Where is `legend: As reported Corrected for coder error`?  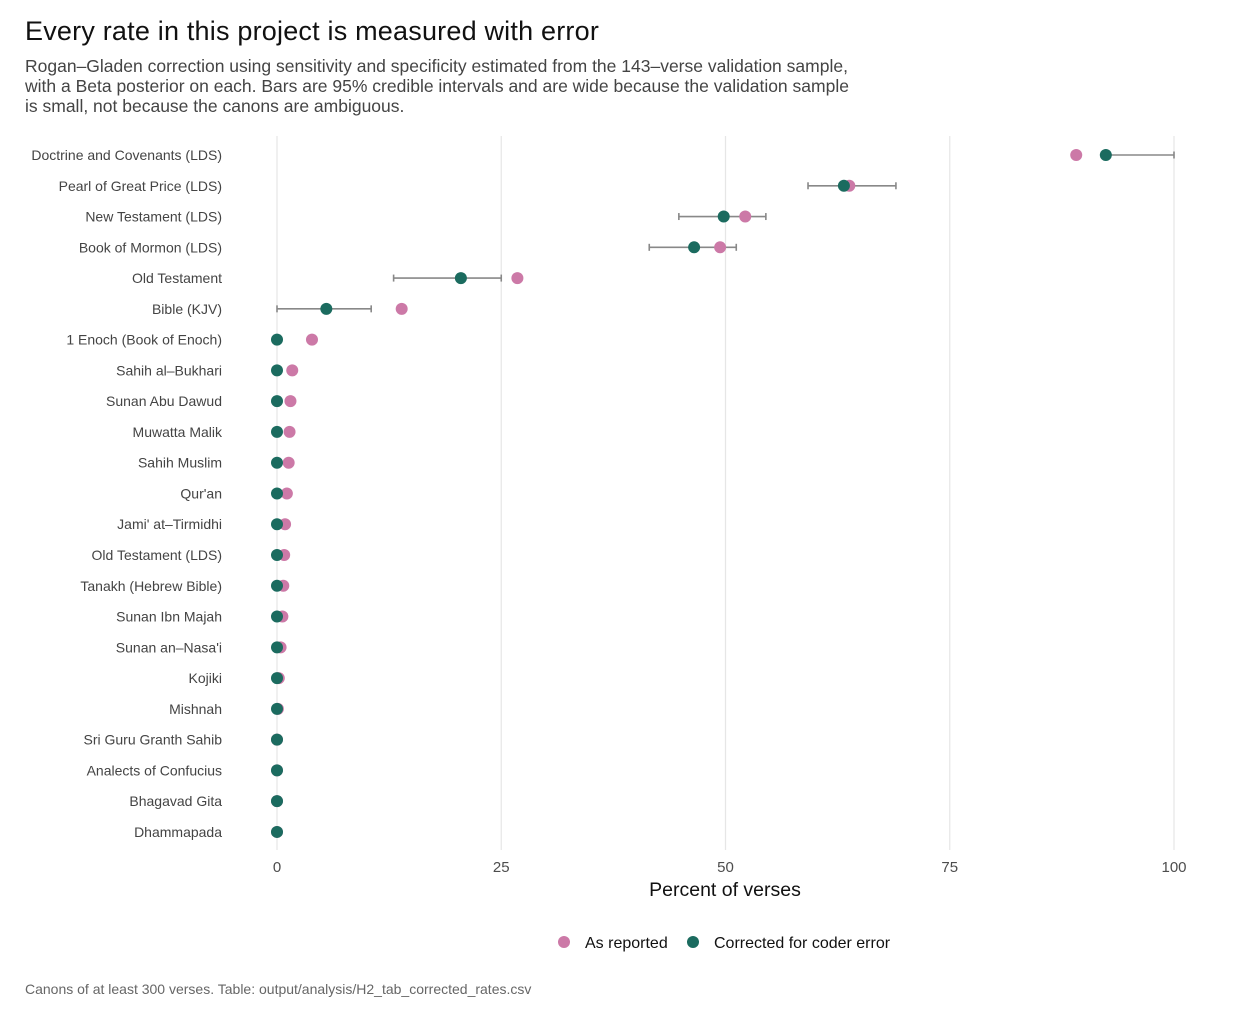
legend: As reported Corrected for coder error is located at coordinates (724, 943).